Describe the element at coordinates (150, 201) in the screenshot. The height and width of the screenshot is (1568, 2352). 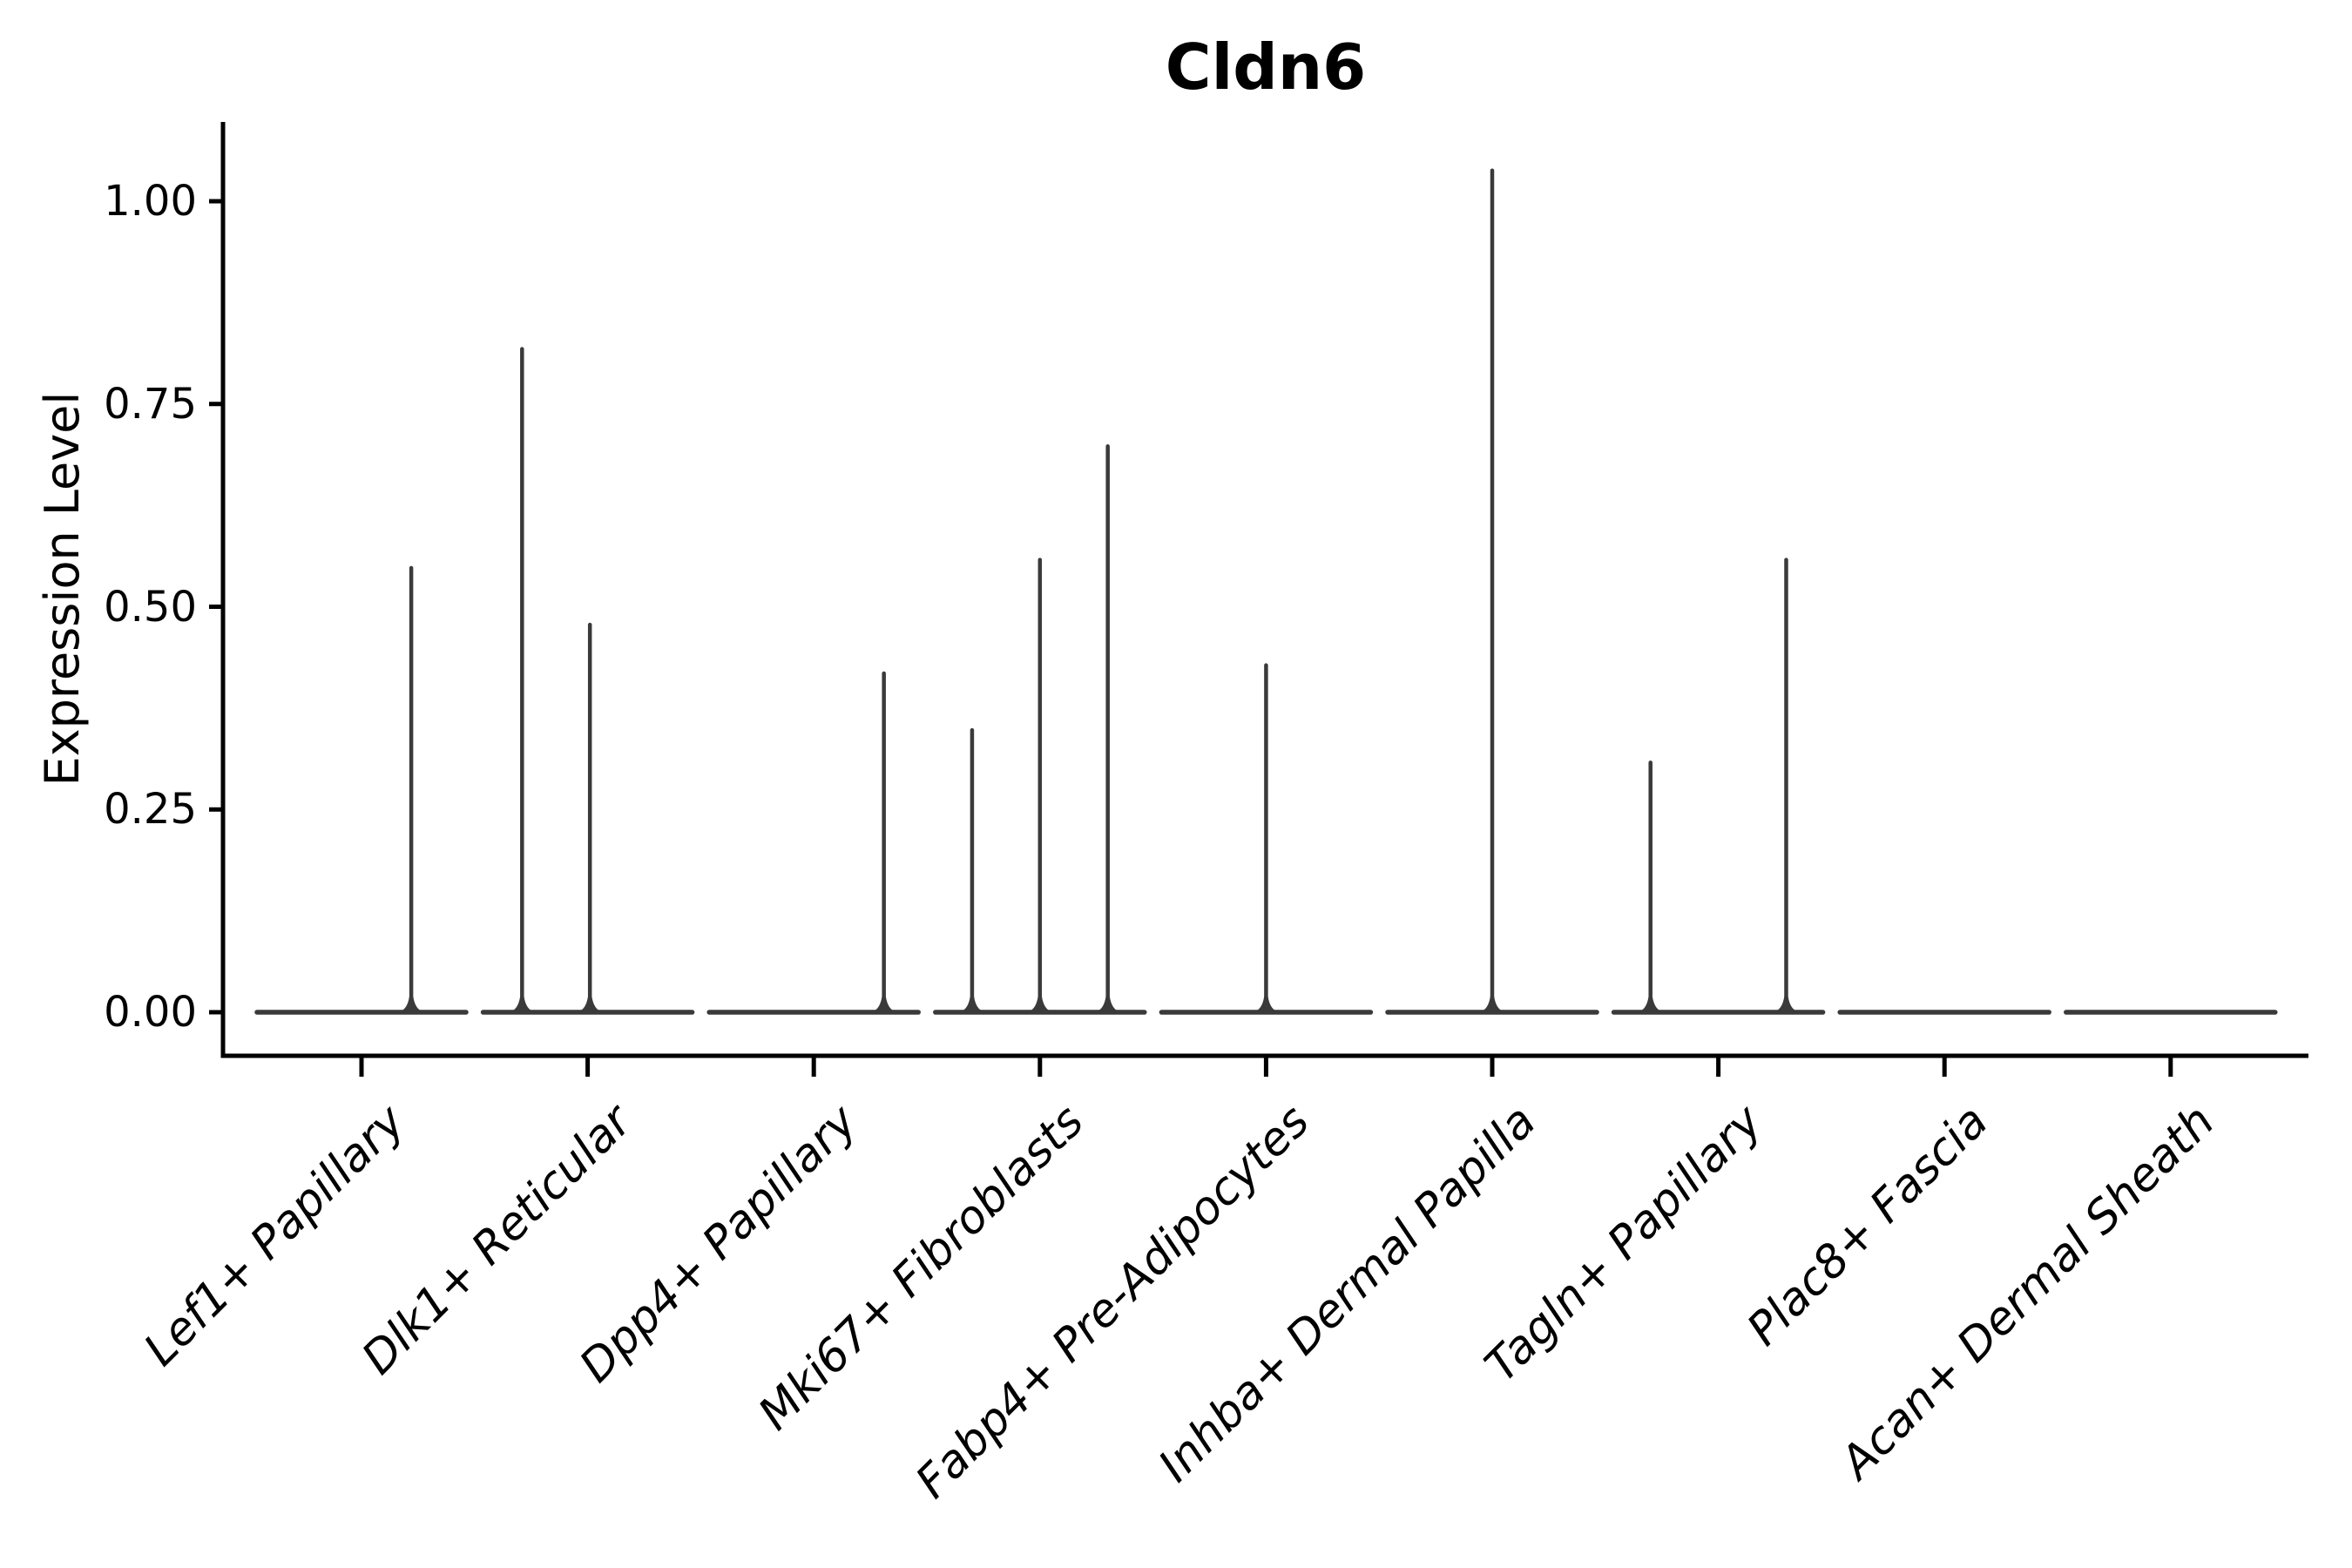
I see `y-tick-label: 1.00` at that location.